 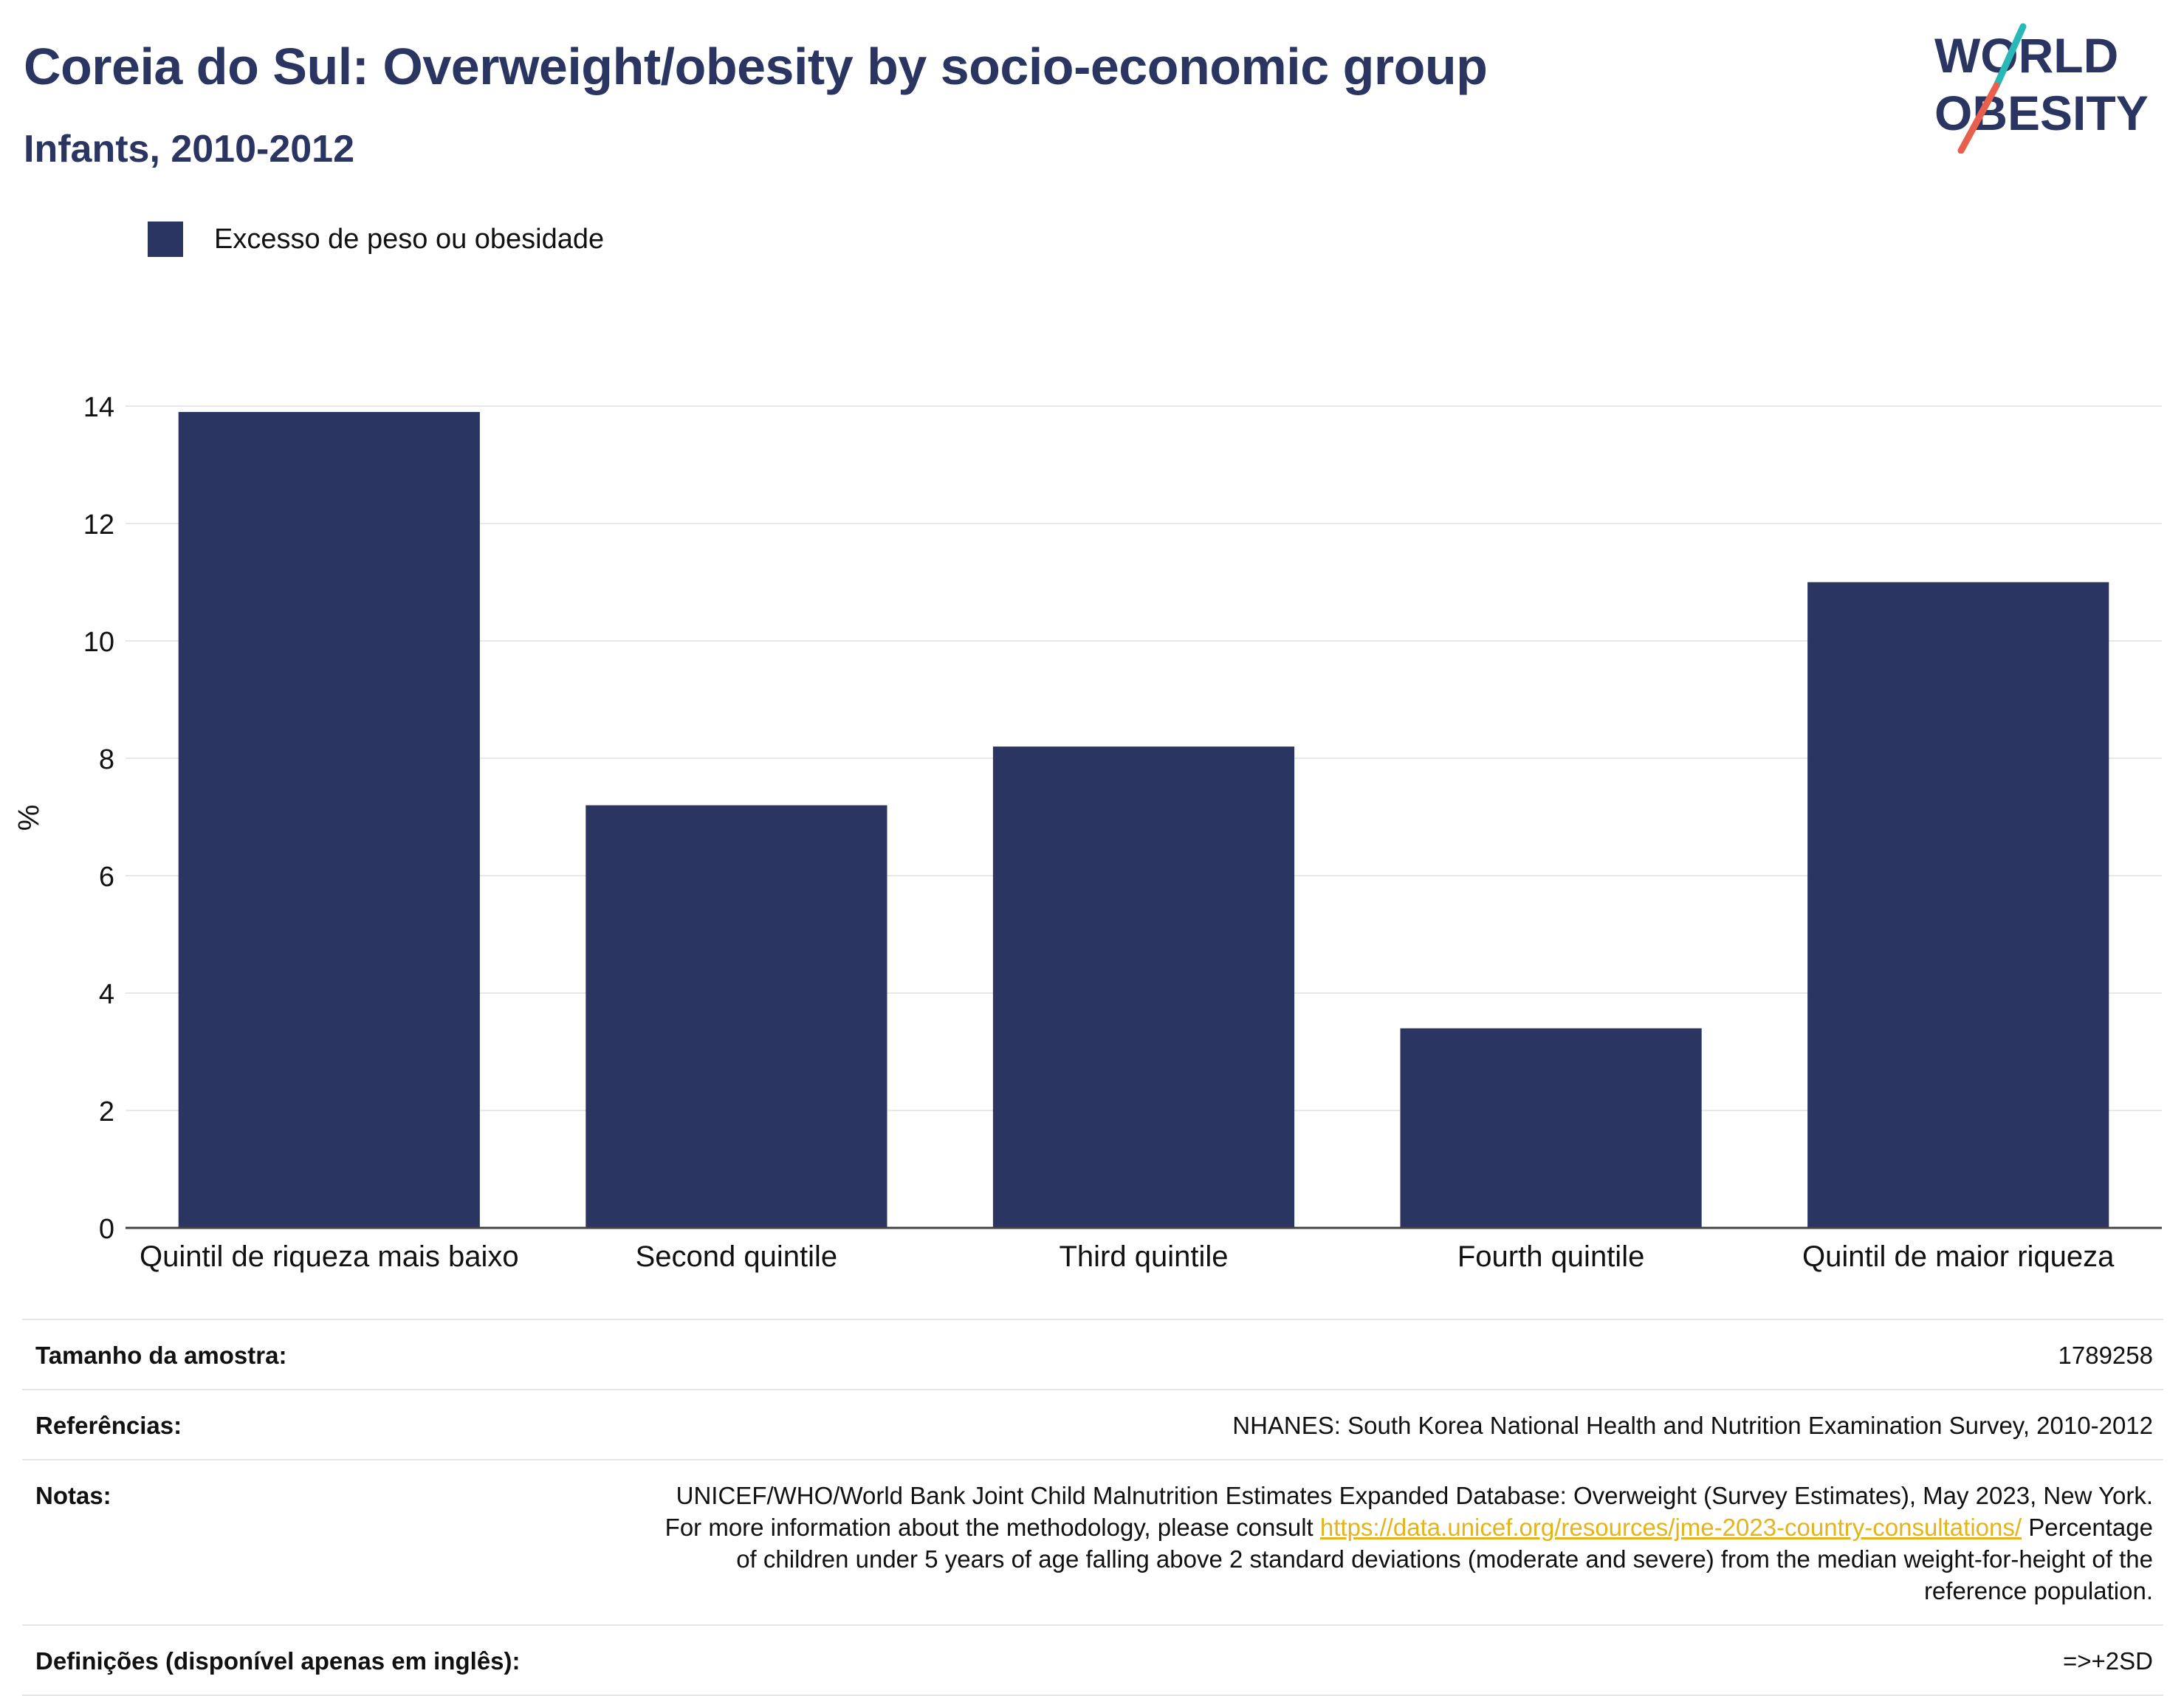 What do you see at coordinates (1959, 1256) in the screenshot?
I see `x-tick-label: Quintil de maior riqueza` at bounding box center [1959, 1256].